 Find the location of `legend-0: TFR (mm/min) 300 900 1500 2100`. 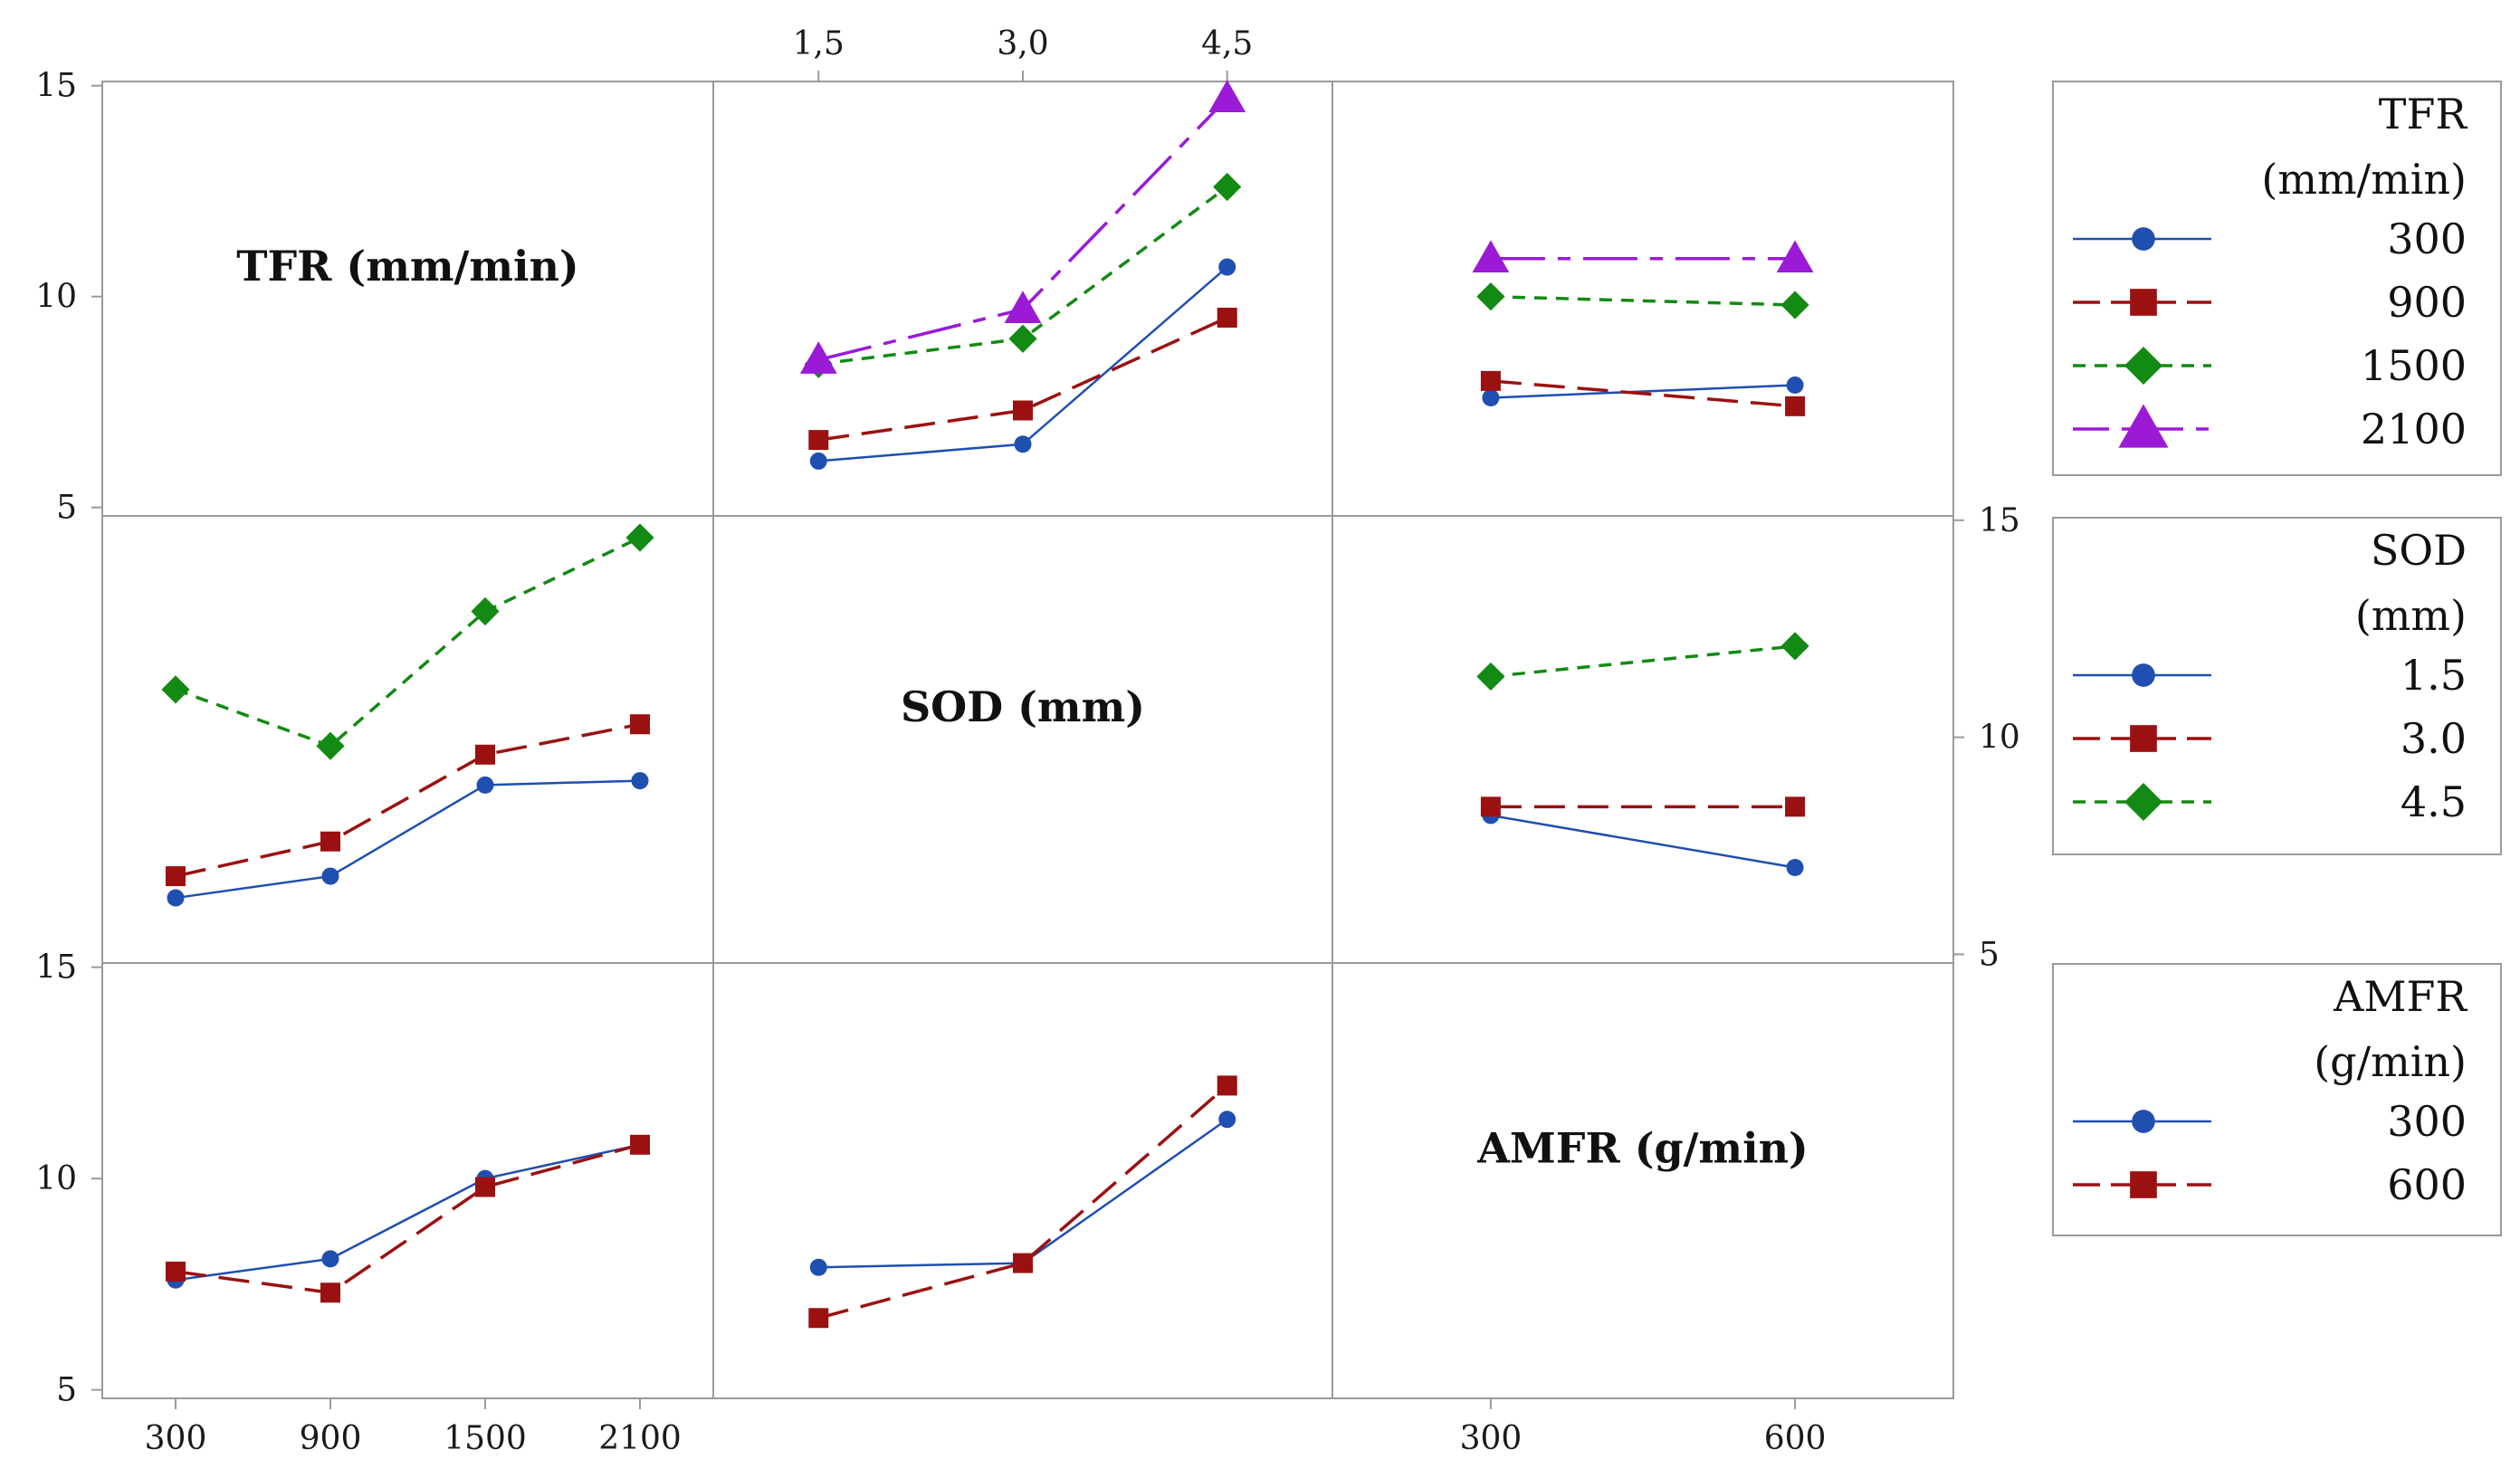

legend-0: TFR (mm/min) 300 900 1500 2100 is located at coordinates (2277, 278).